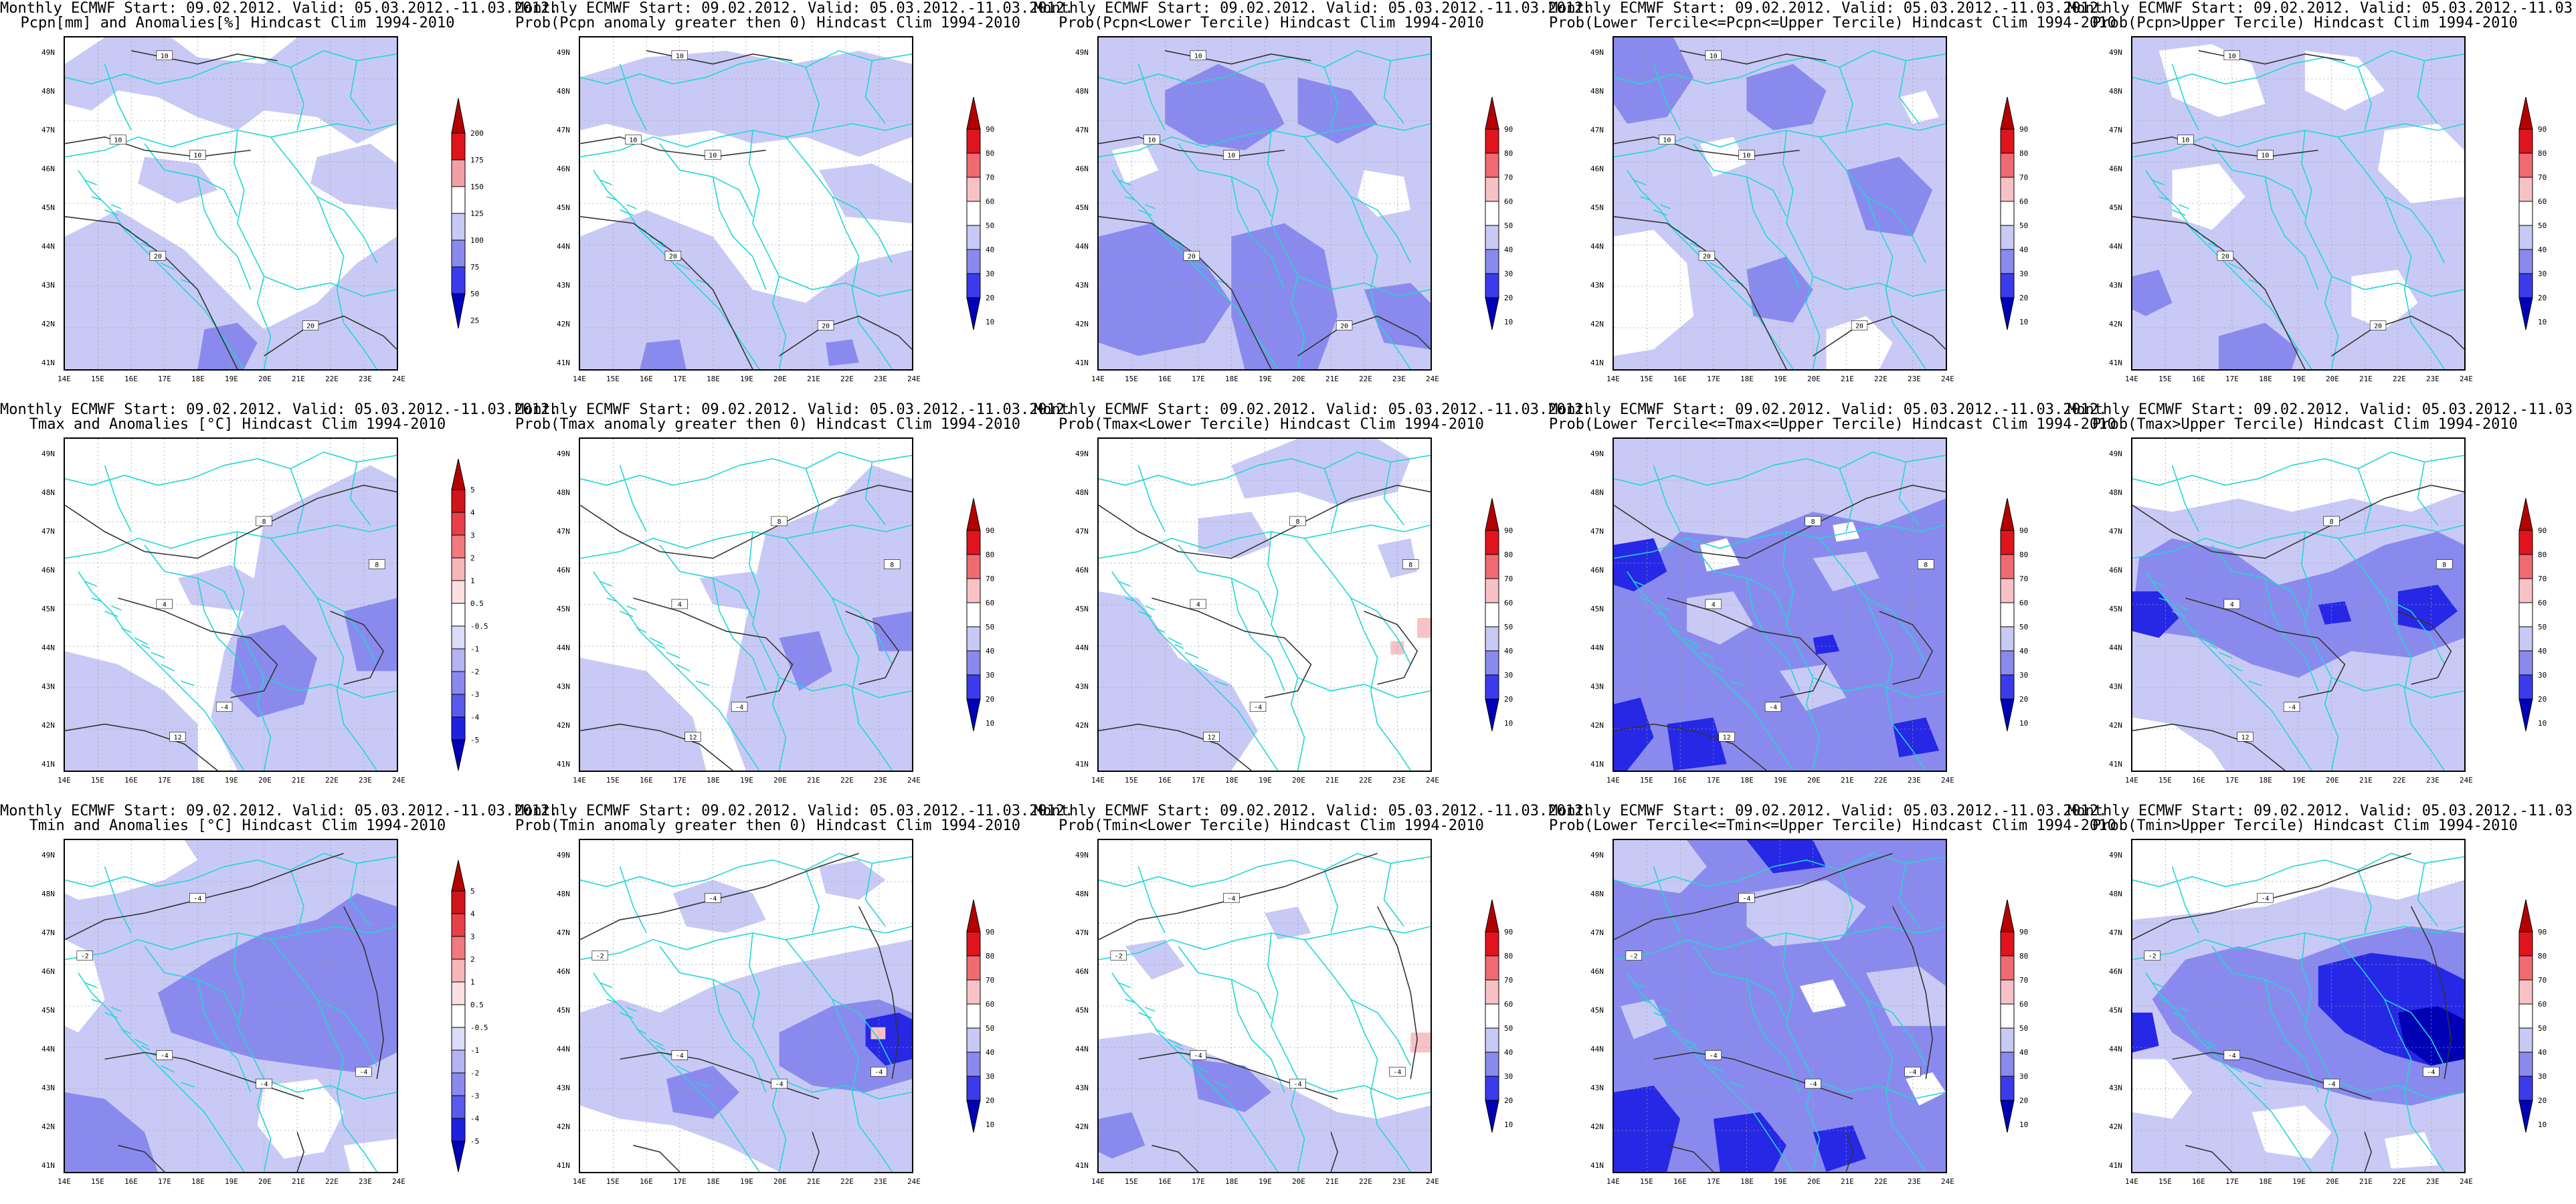 This screenshot has width=2576, height=1204. I want to click on lat-tick-label: 49N, so click(2115, 855).